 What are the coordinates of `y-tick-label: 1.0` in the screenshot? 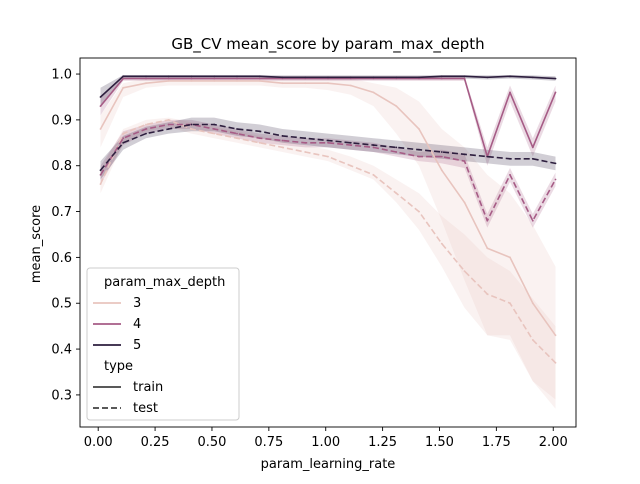 It's located at (61, 75).